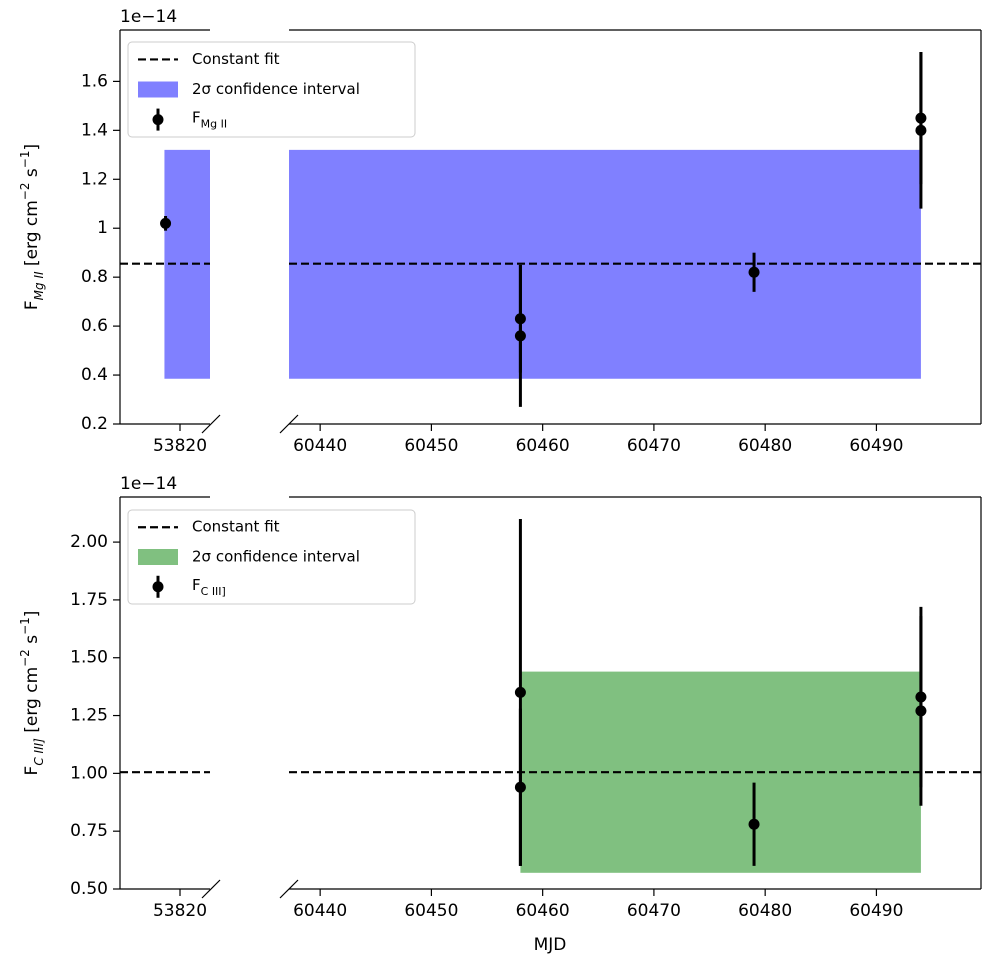 The width and height of the screenshot is (996, 975). What do you see at coordinates (94, 277) in the screenshot?
I see `y-tick-label: 0.8` at bounding box center [94, 277].